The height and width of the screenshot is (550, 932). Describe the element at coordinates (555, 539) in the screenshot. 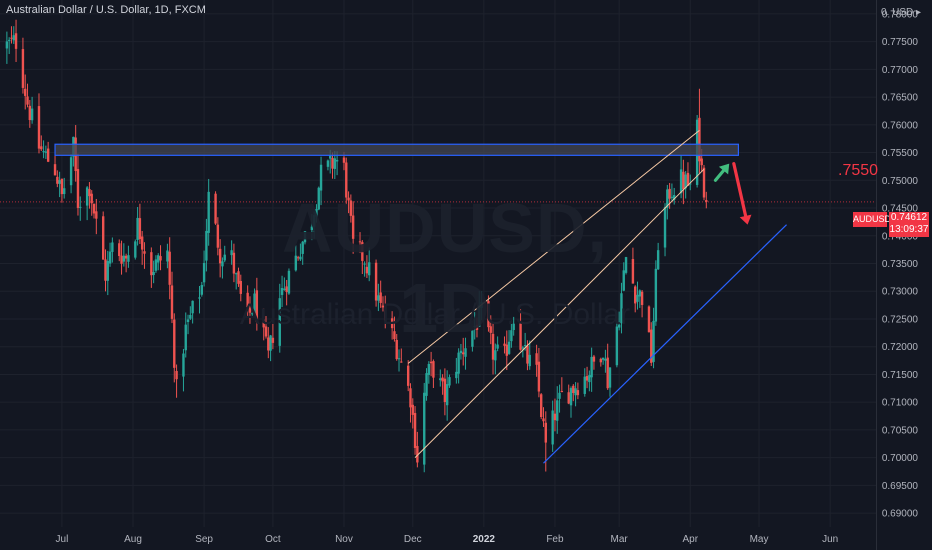

I see `x-tick-label: Feb` at that location.